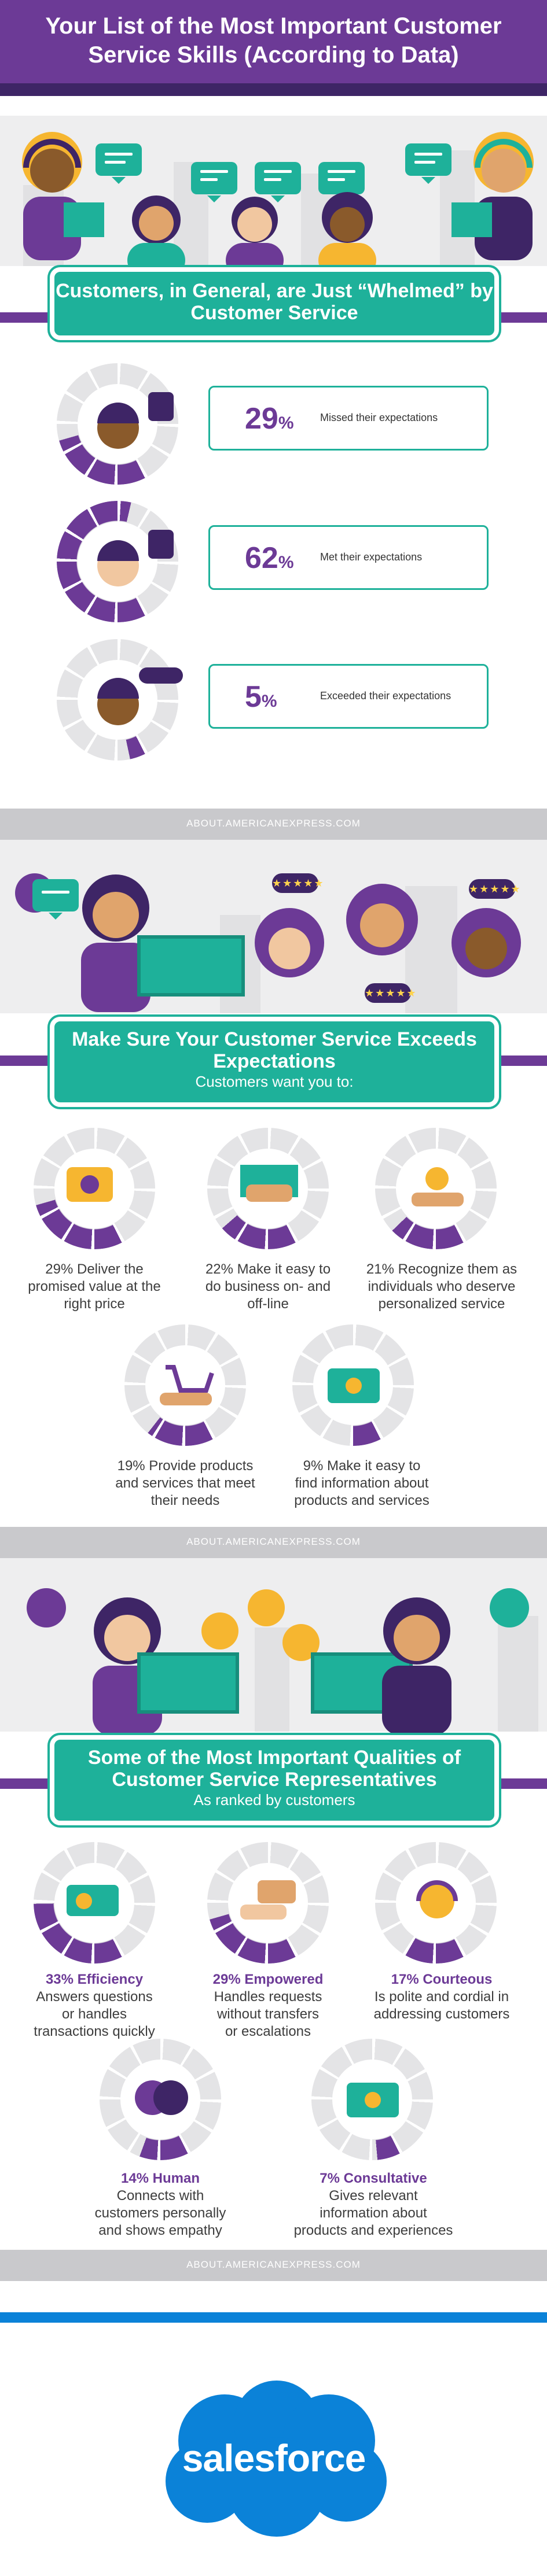 This screenshot has height=2576, width=547. What do you see at coordinates (251, 232) in the screenshot?
I see `customers-illustration` at bounding box center [251, 232].